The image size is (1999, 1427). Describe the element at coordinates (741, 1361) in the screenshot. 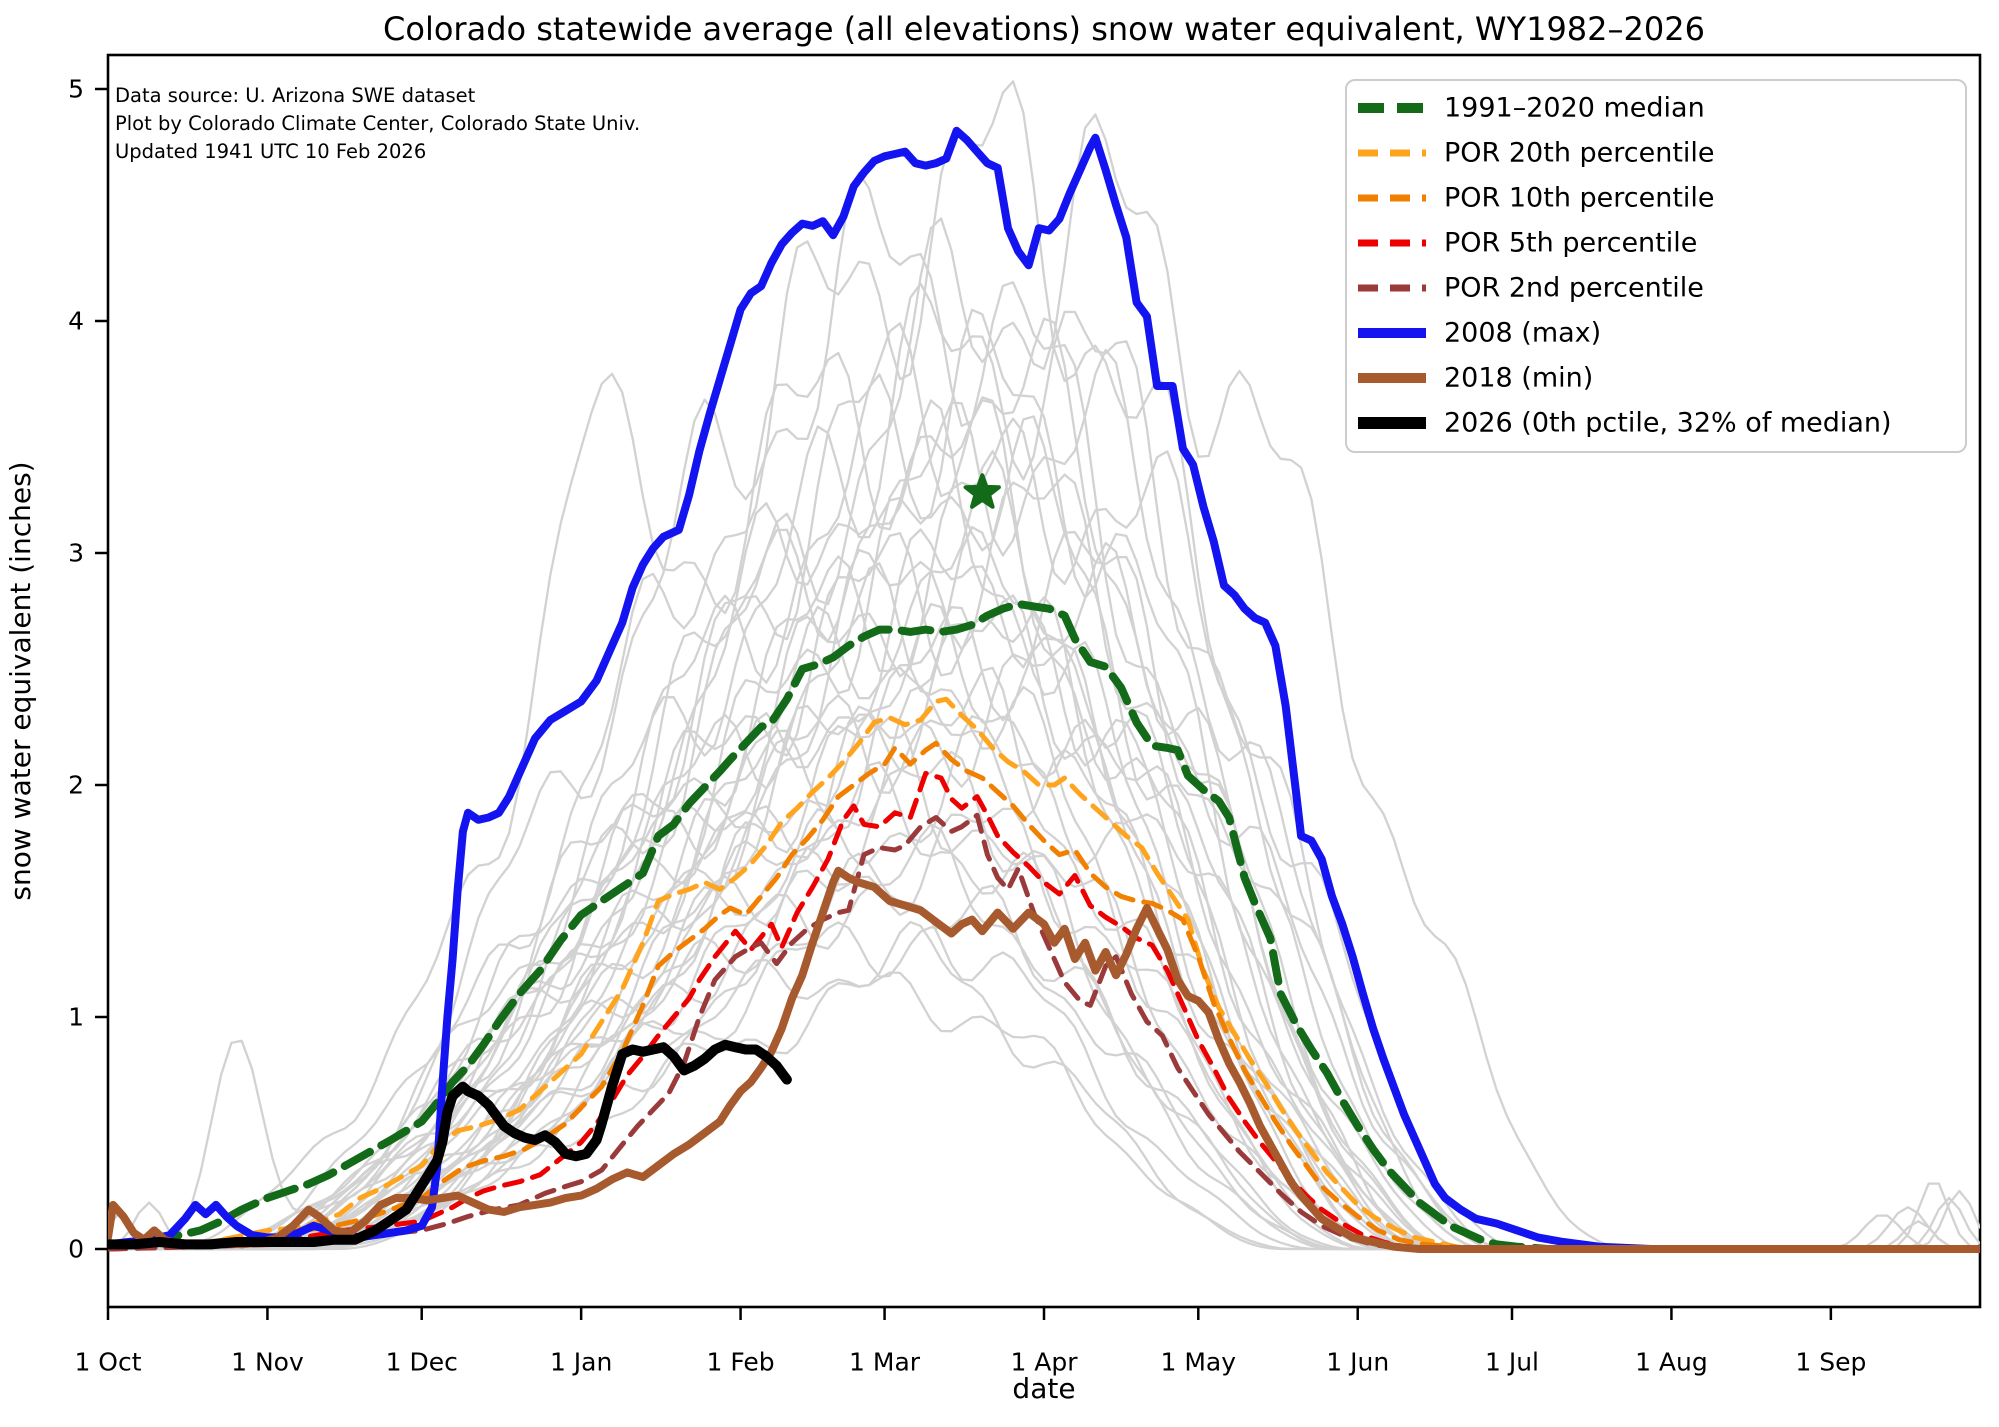

I see `x-tick-label: 1 Feb` at that location.